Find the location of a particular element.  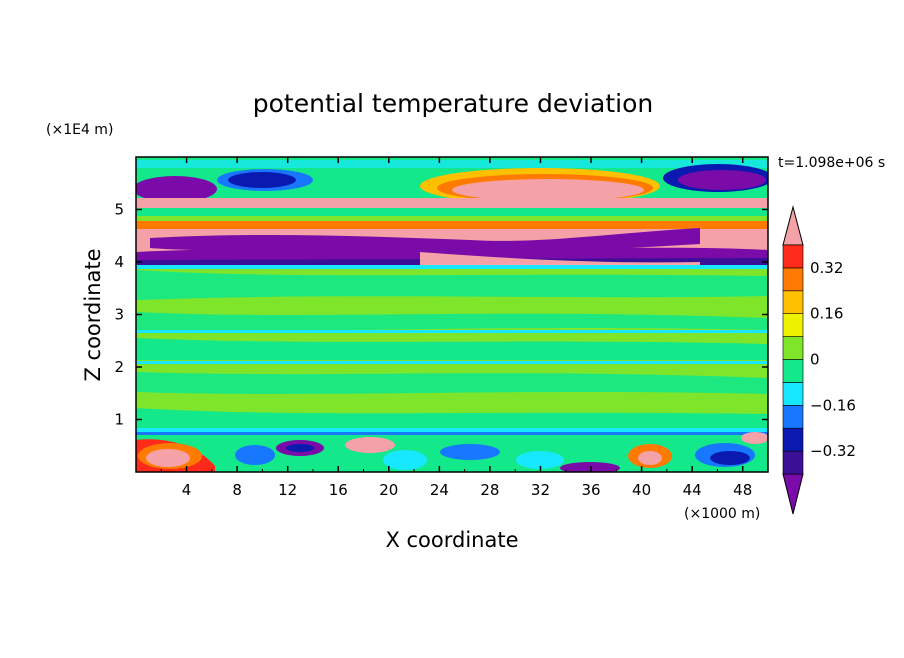

y-tick-label: 3 is located at coordinates (119, 315).